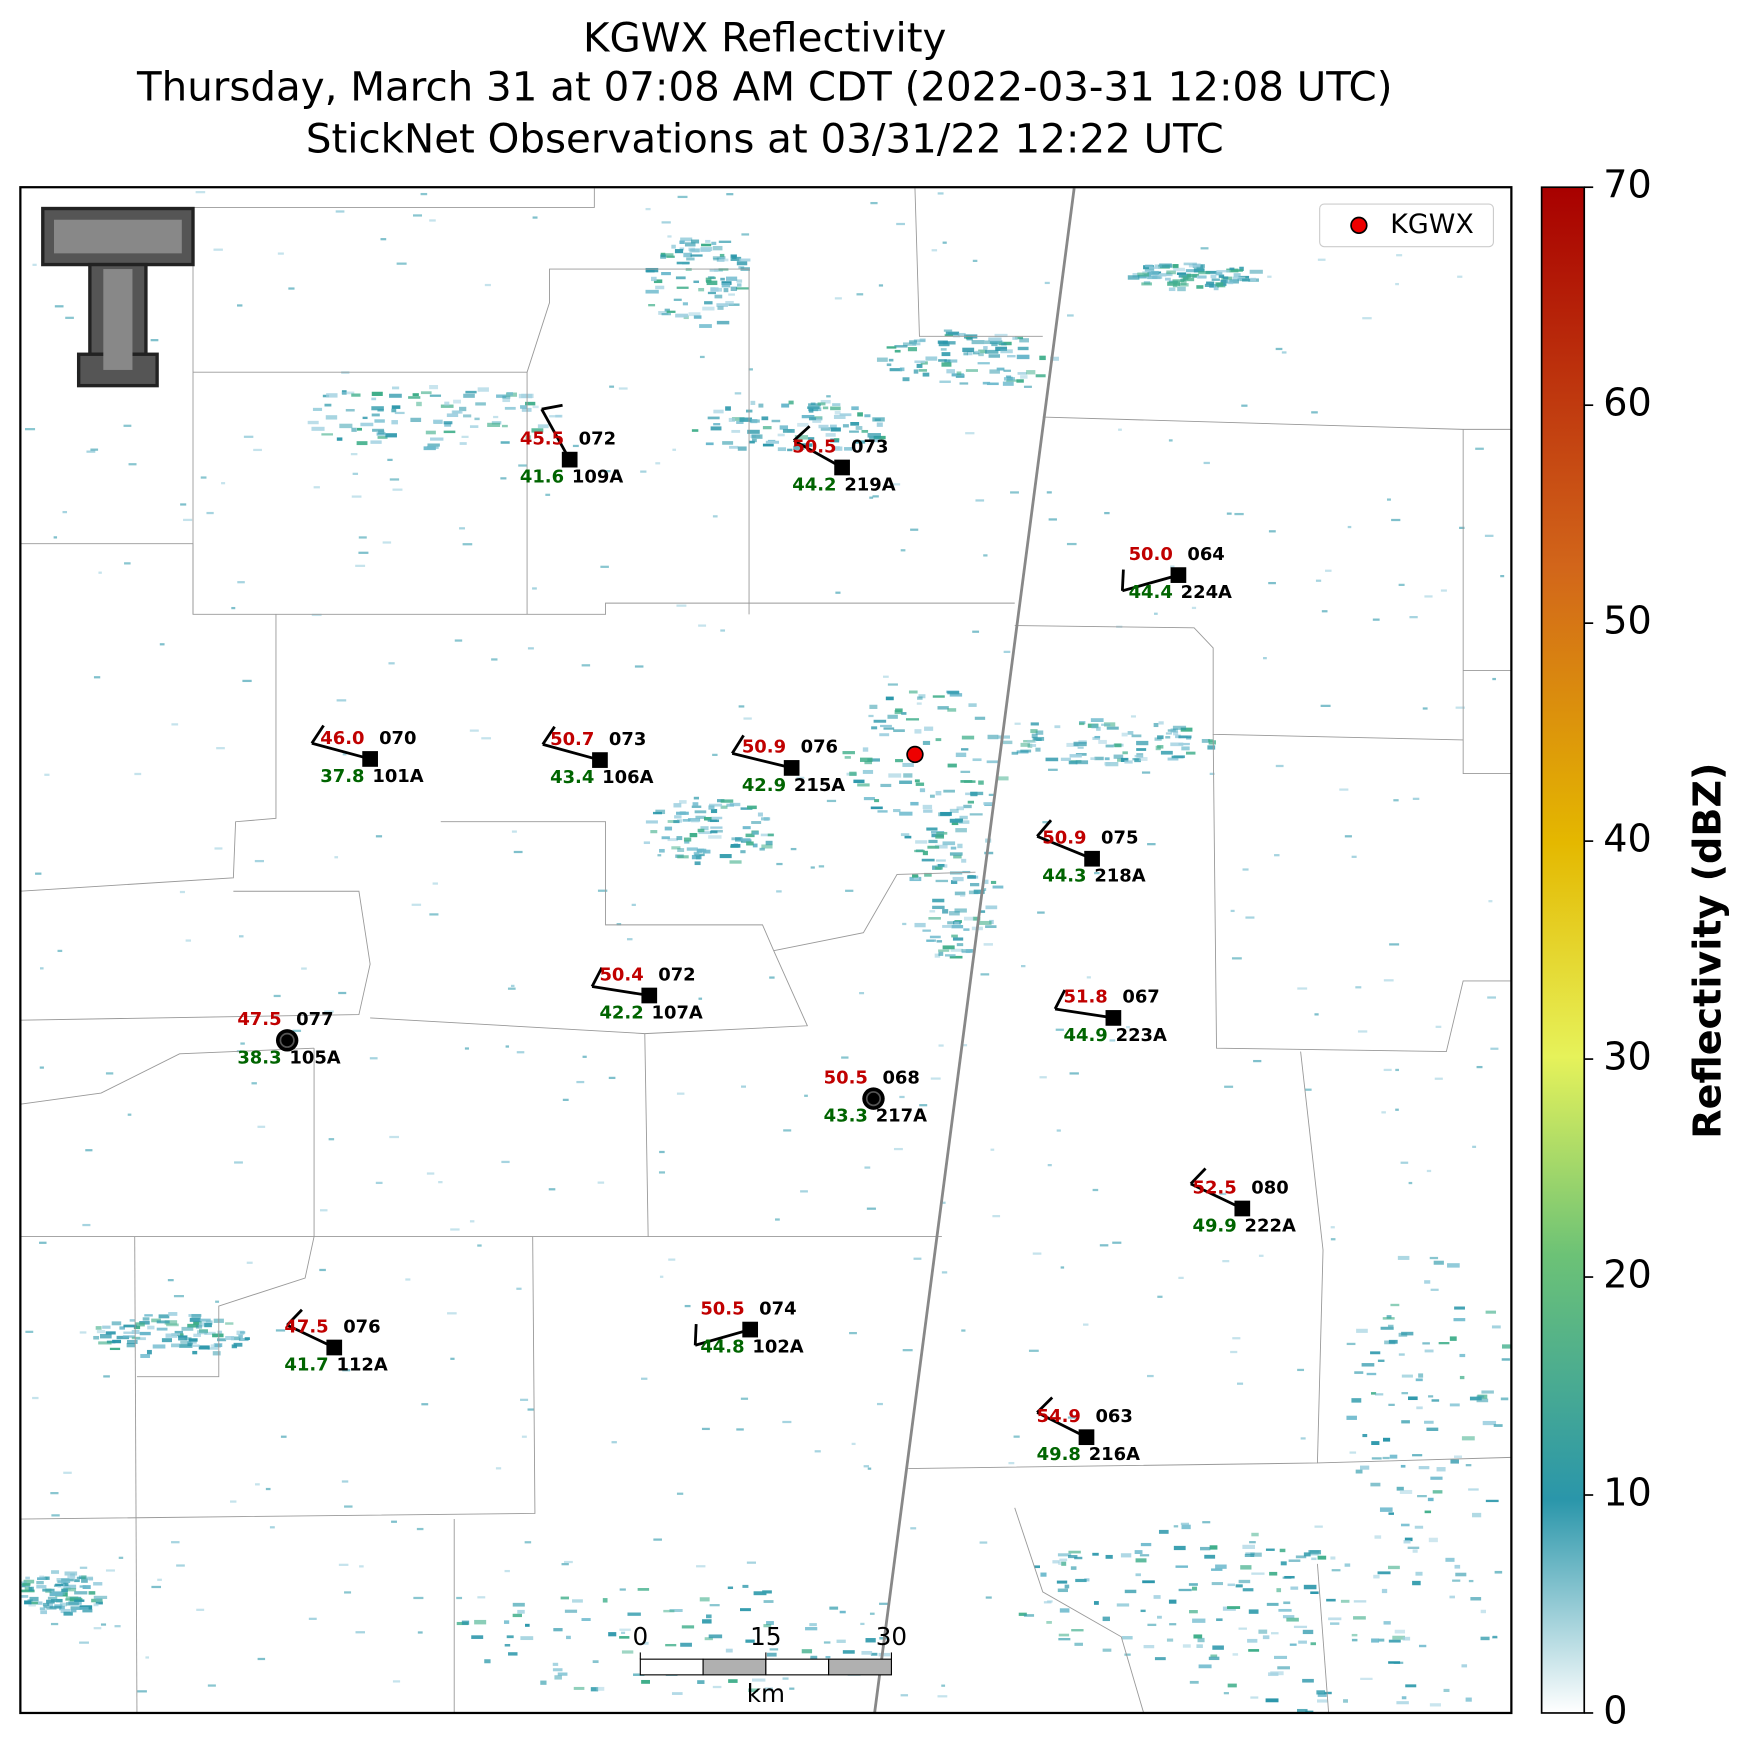 The image size is (1738, 1741). I want to click on colorbar-tick-label: 70, so click(1627, 185).